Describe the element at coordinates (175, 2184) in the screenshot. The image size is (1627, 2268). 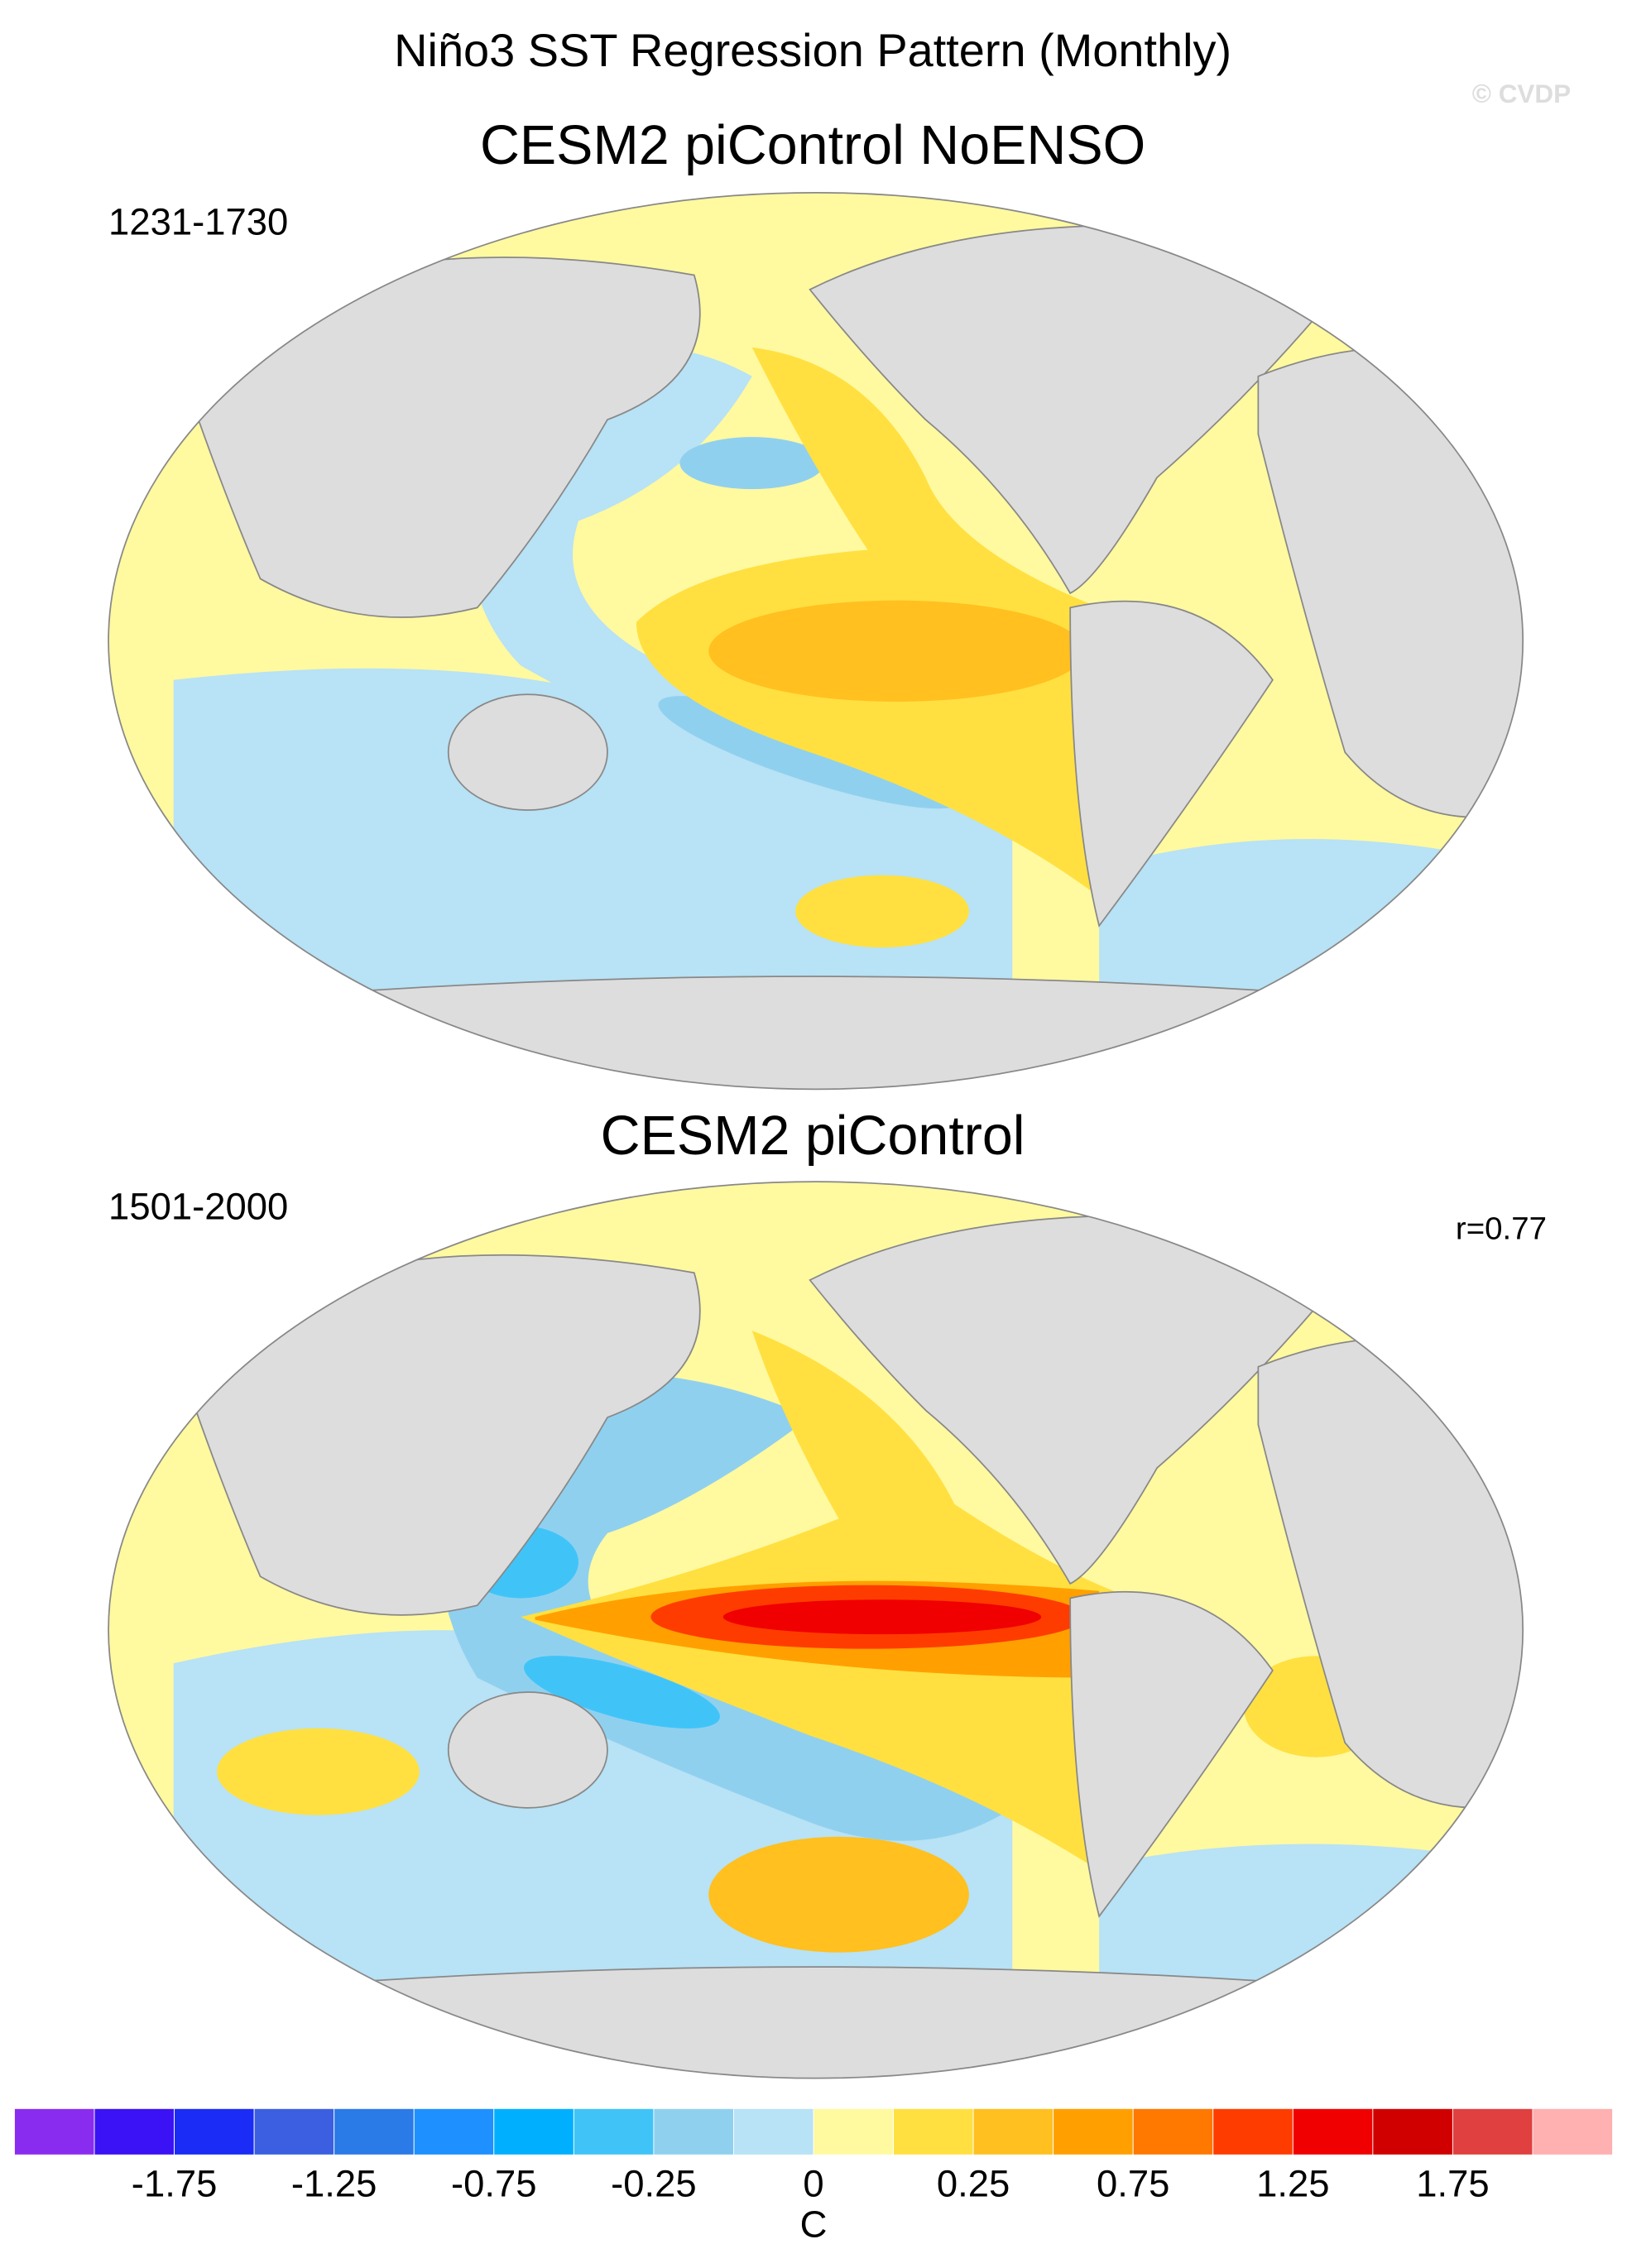
I see `colorbar-tick-label: -1.75` at that location.